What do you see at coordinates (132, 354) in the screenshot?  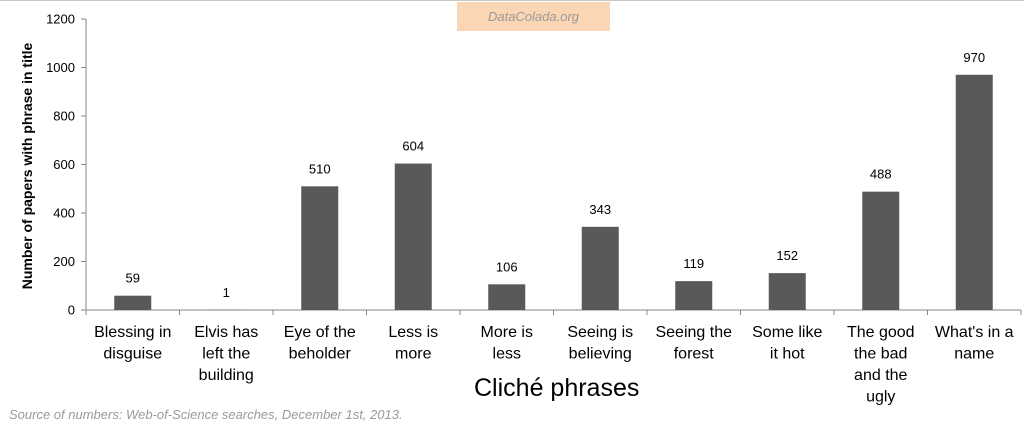 I see `category-label: disguise` at bounding box center [132, 354].